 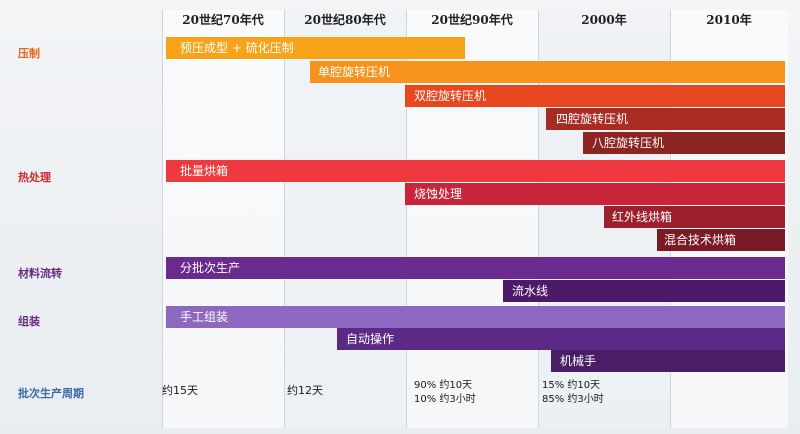 What do you see at coordinates (700, 240) in the screenshot?
I see `bar-heat-hybrid-oven-label: 混合技术烘箱` at bounding box center [700, 240].